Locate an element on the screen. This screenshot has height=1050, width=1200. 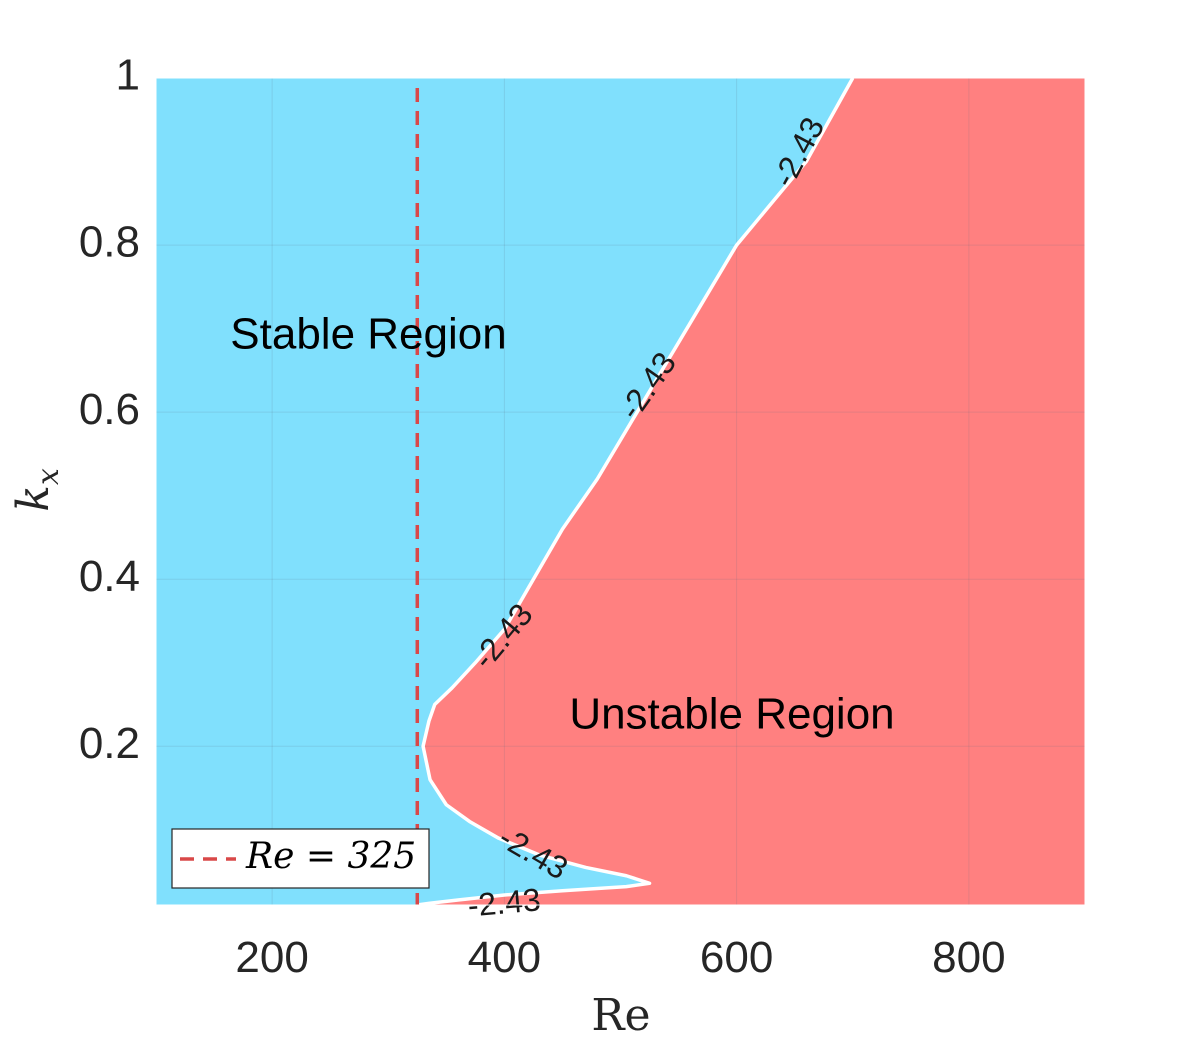
y-tick-label: 0.4 is located at coordinates (109, 576).